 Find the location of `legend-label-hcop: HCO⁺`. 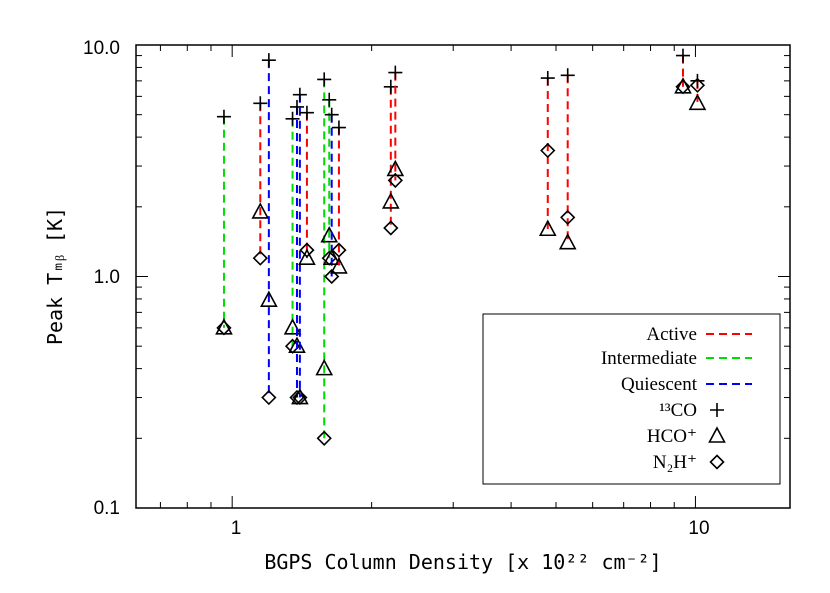

legend-label-hcop: HCO⁺ is located at coordinates (672, 436).